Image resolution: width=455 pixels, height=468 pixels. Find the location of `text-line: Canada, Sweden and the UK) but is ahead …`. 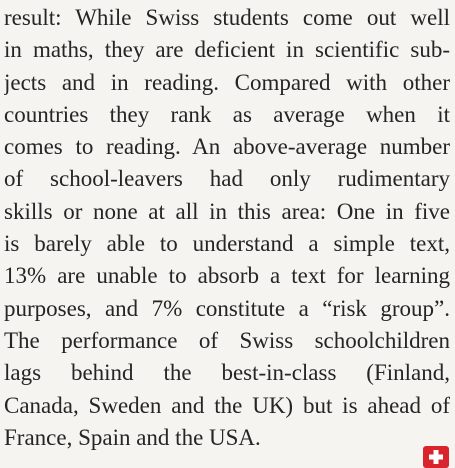

text-line: Canada, Sweden and the UK) but is ahead … is located at coordinates (227, 405).